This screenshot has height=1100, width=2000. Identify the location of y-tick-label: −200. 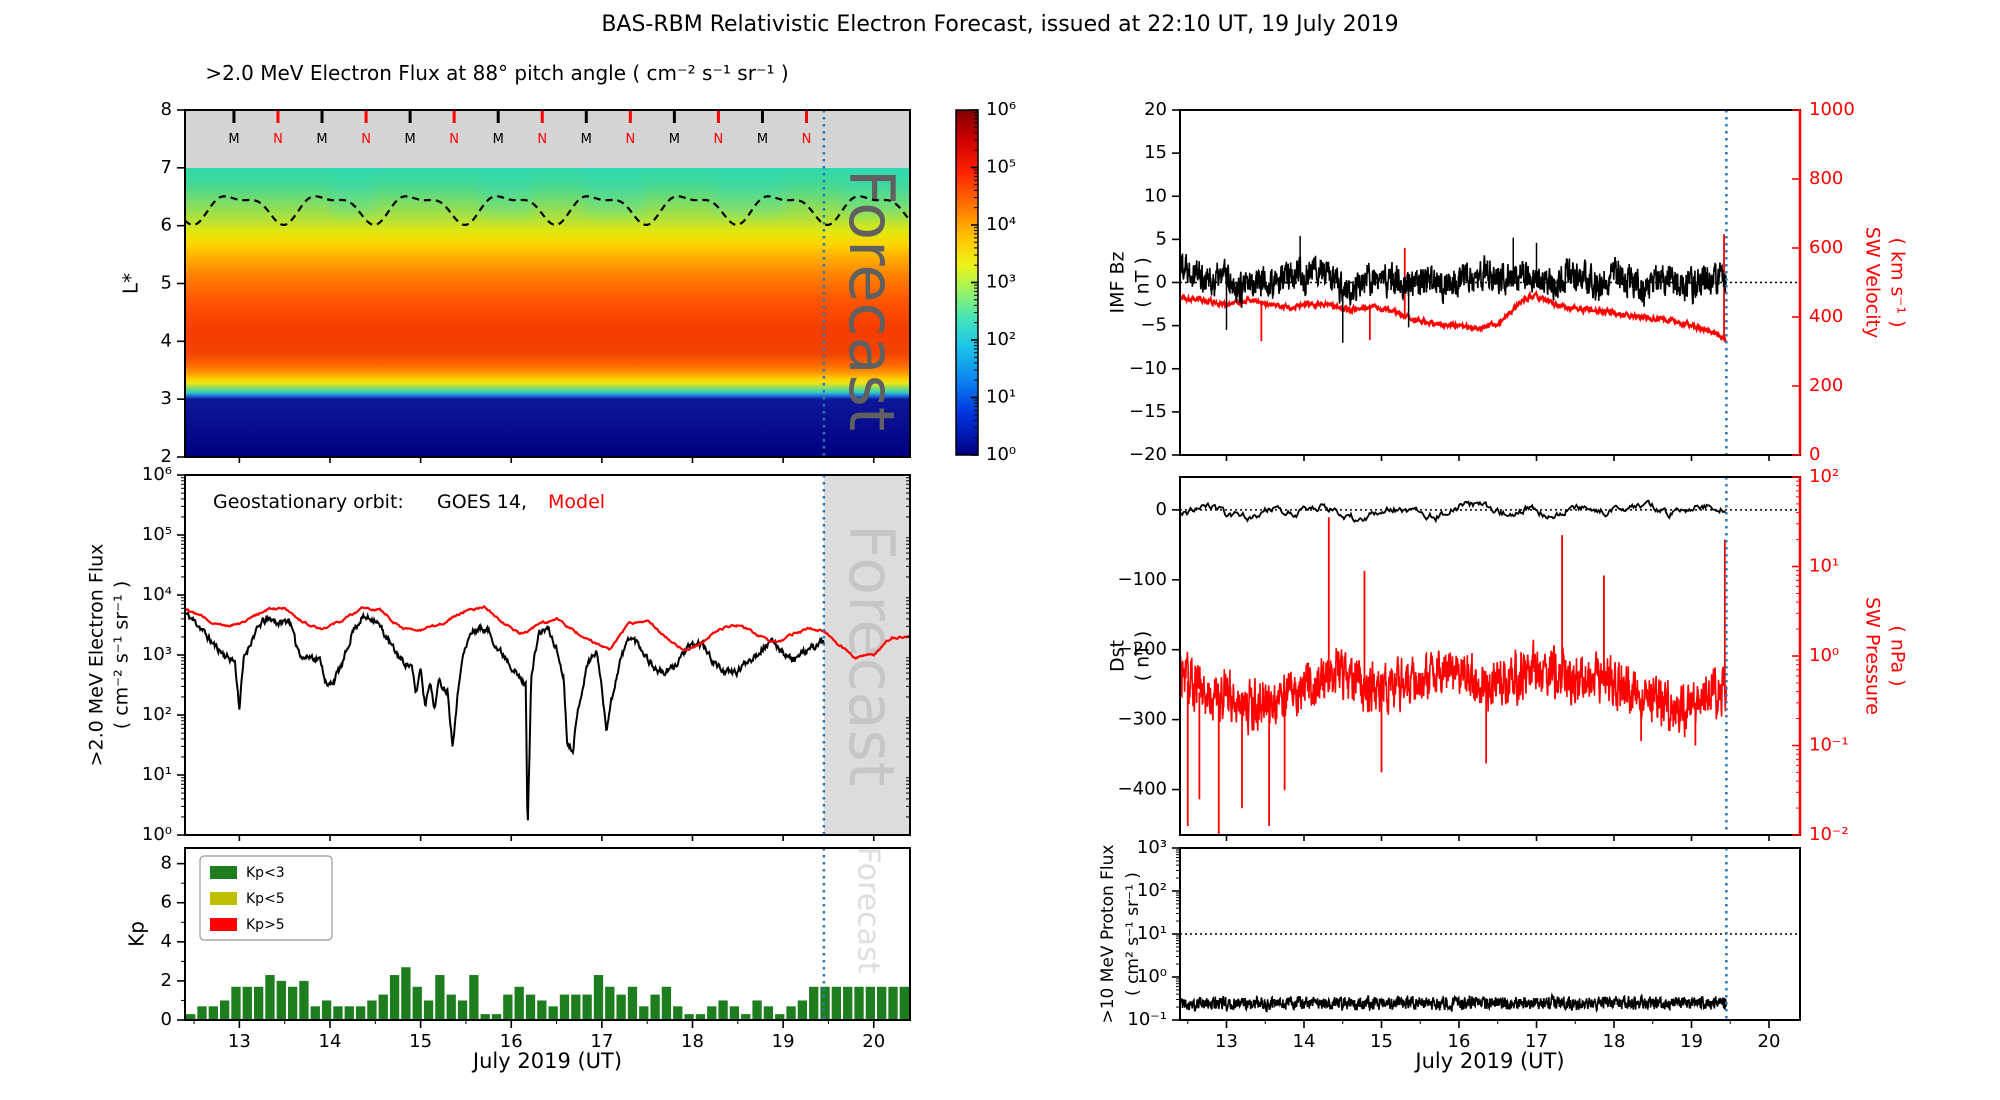
(1142, 649).